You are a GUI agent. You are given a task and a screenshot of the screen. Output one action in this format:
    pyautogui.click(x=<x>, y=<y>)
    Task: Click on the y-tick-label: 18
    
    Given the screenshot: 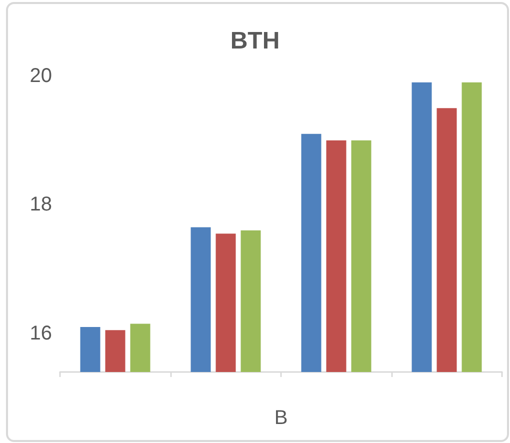 What is the action you would take?
    pyautogui.click(x=41, y=205)
    